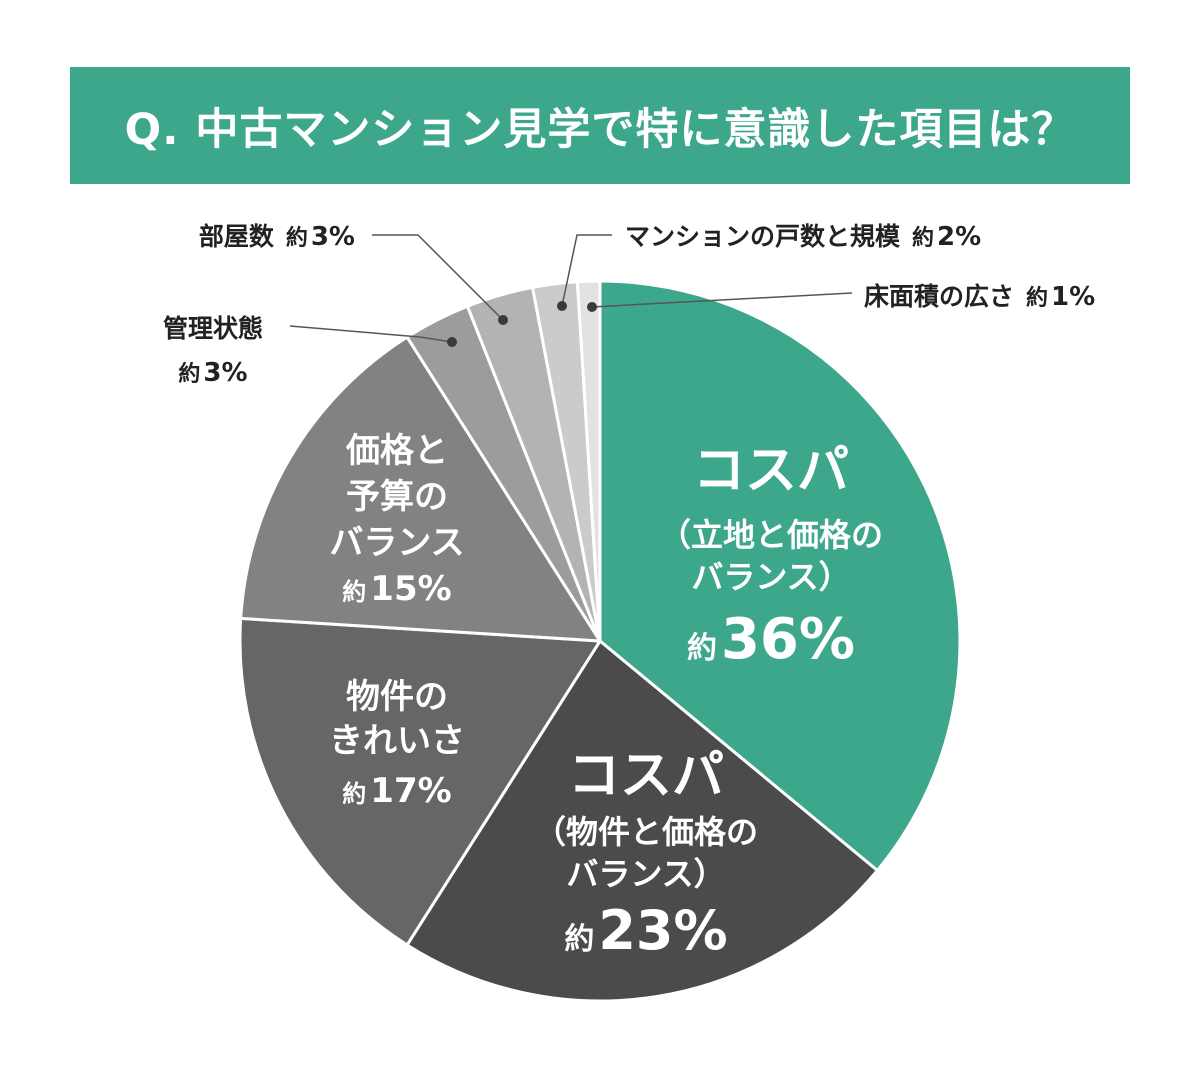  I want to click on slice-label-line: きれいさ, so click(397, 741).